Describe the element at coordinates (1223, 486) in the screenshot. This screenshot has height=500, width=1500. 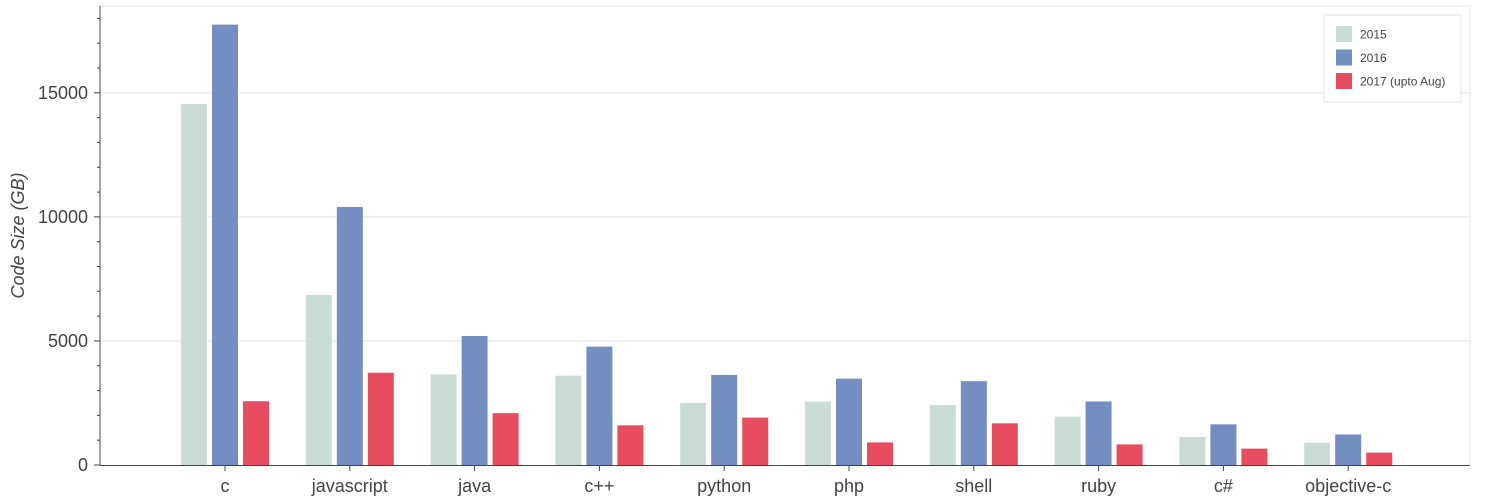
I see `x-tick-label-c#: c#` at that location.